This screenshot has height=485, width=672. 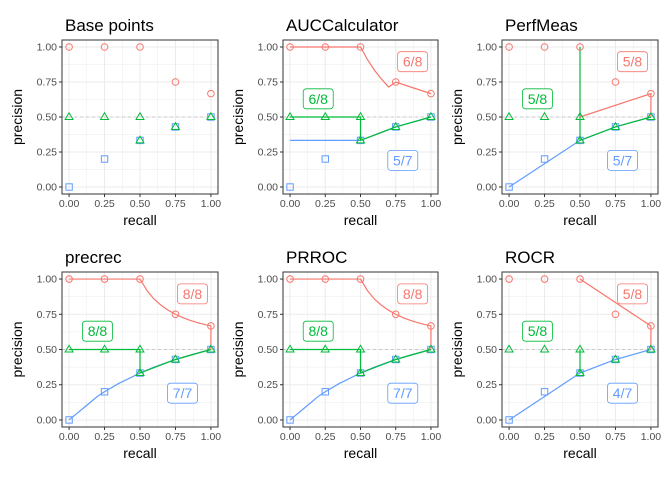 What do you see at coordinates (318, 99) in the screenshot?
I see `data-label-green: 6/8` at bounding box center [318, 99].